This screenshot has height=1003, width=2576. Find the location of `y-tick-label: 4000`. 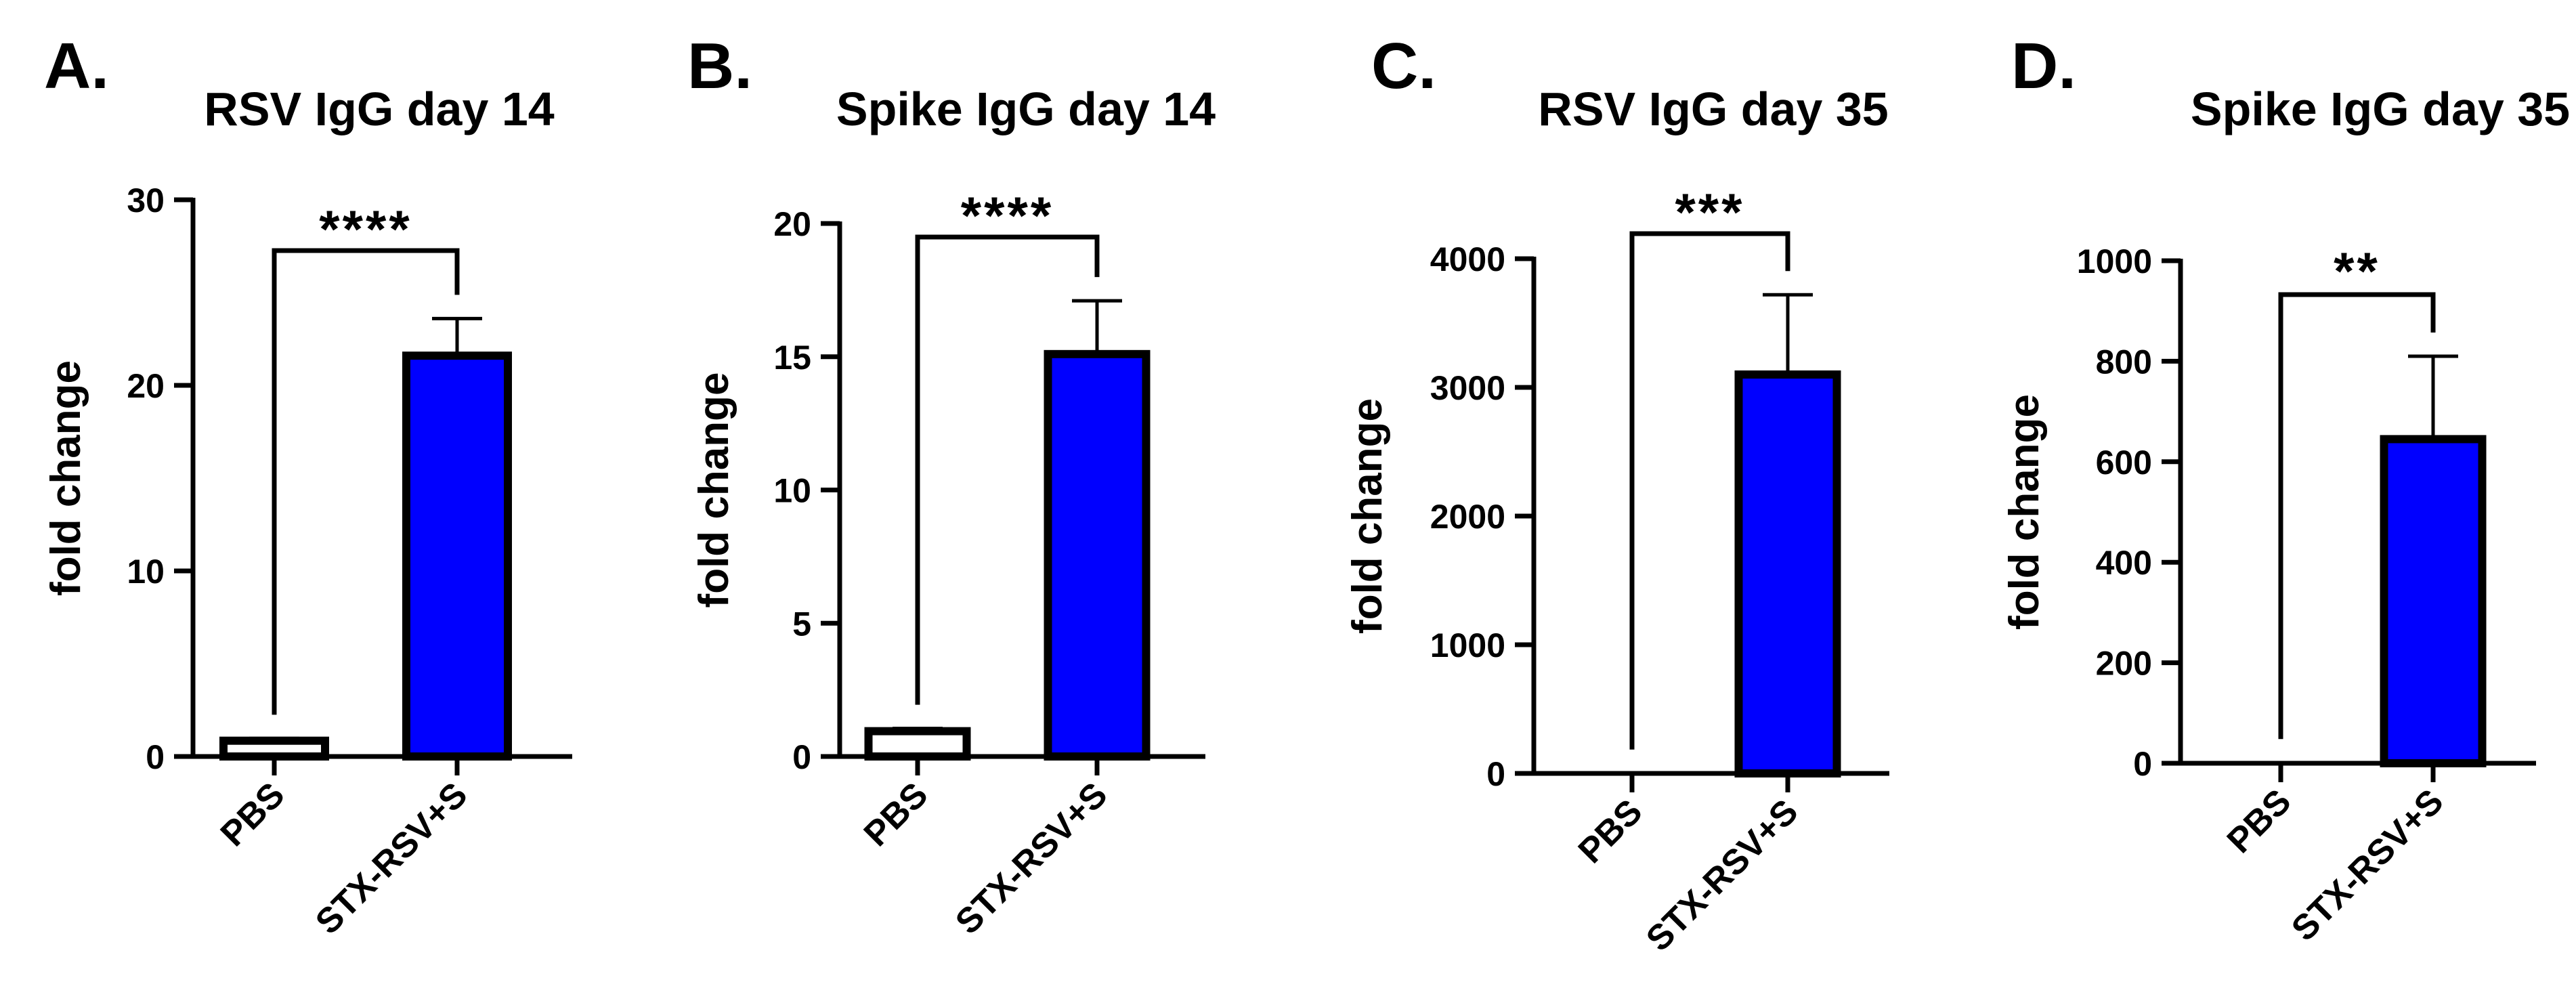

y-tick-label: 4000 is located at coordinates (1467, 259).